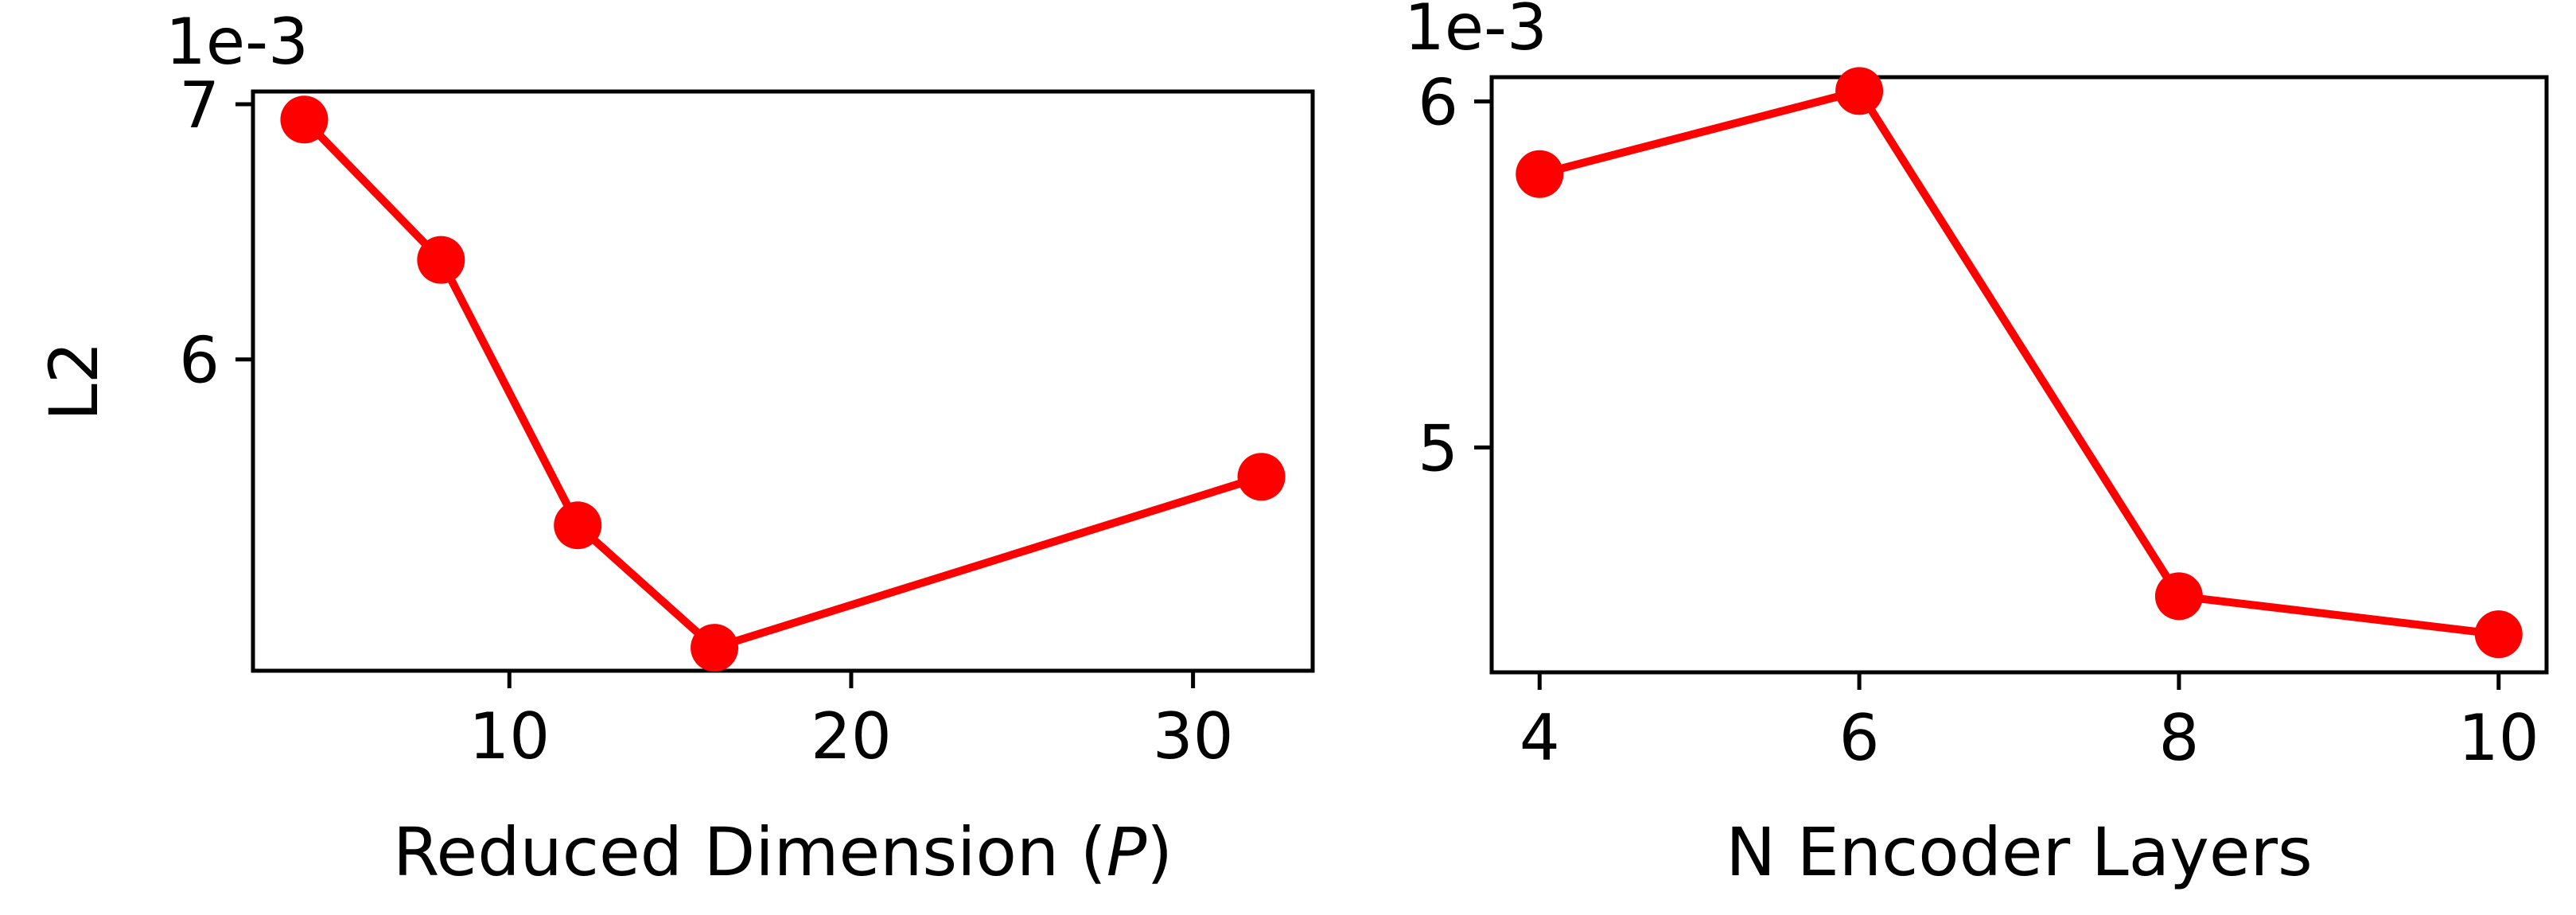  What do you see at coordinates (1540, 738) in the screenshot?
I see `panel-2-x-tick-label-1: 4` at bounding box center [1540, 738].